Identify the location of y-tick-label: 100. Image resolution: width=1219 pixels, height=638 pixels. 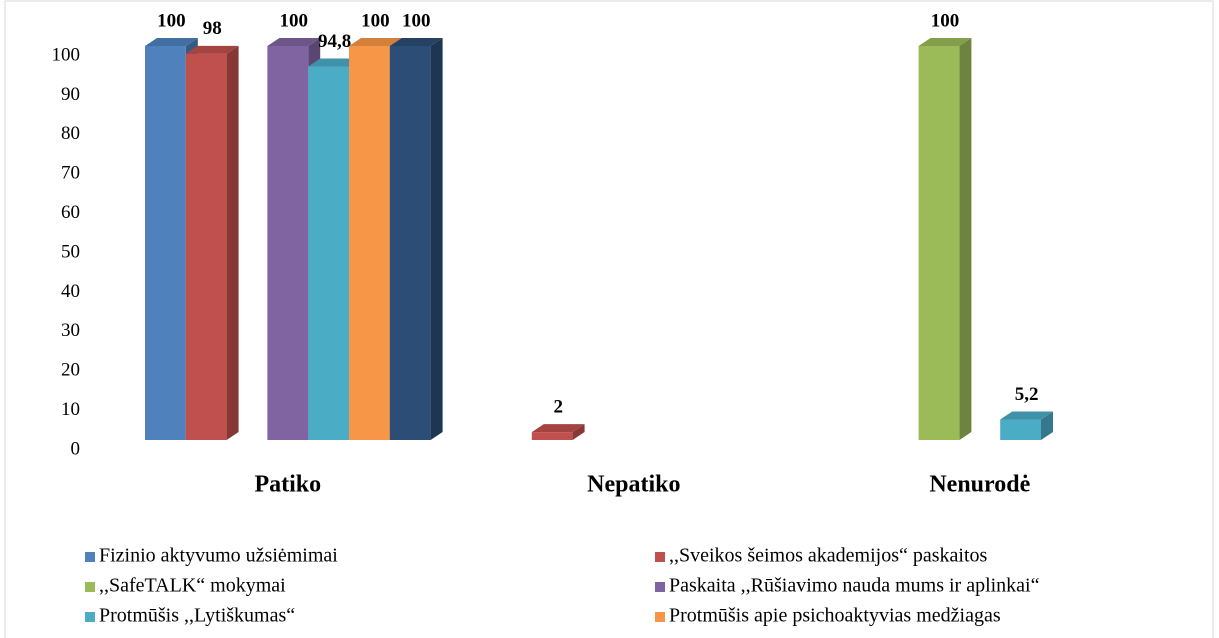
(66, 54).